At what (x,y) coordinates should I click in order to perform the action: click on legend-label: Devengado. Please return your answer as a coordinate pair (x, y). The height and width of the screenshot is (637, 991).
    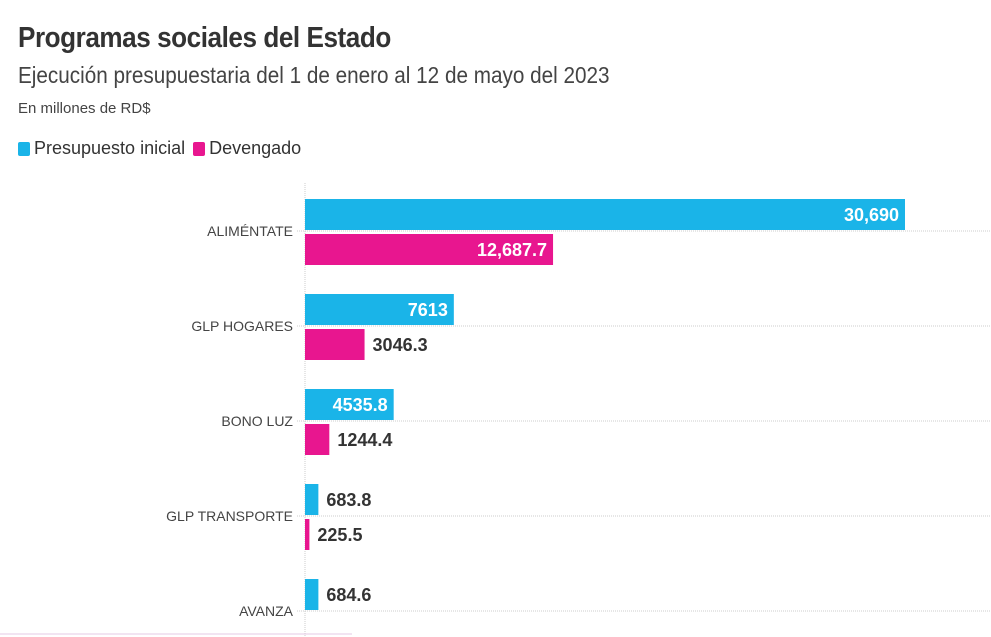
    Looking at the image, I should click on (255, 148).